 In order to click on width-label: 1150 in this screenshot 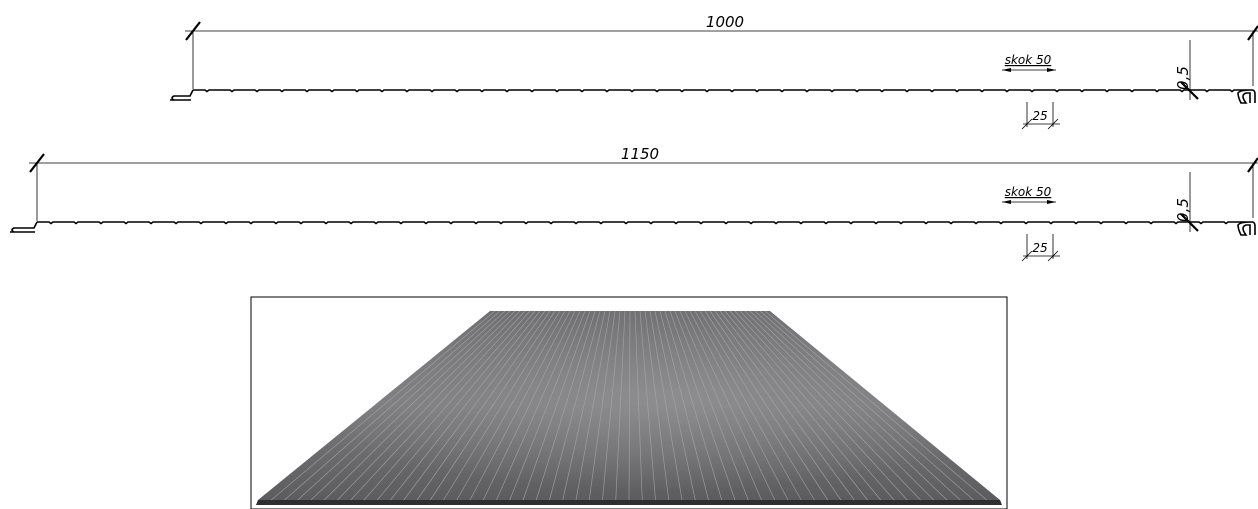, I will do `click(640, 154)`.